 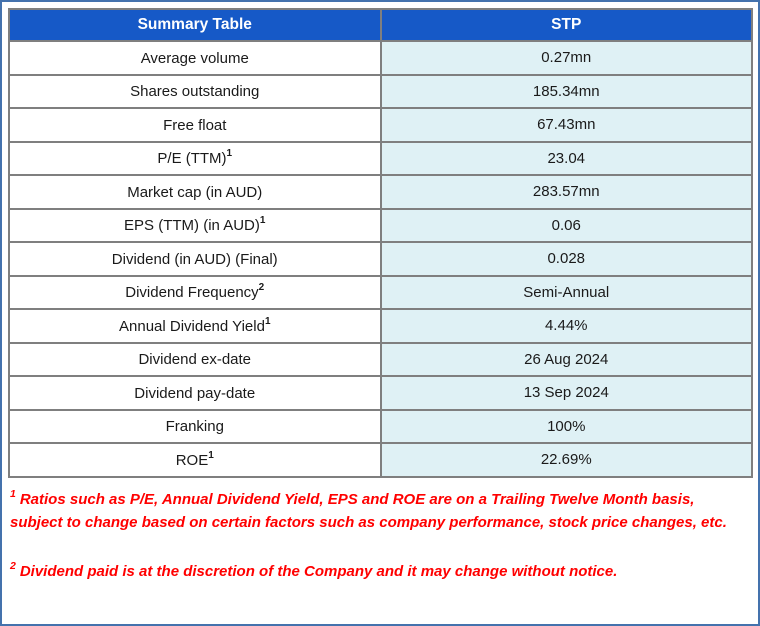 I want to click on table-row: Shares outstanding 185.34mn, so click(x=380, y=91).